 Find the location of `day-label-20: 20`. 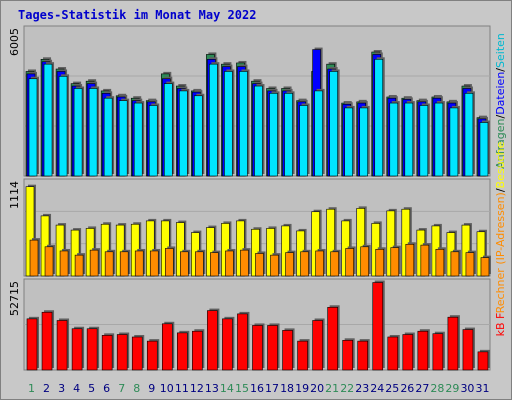

day-label-20: 20 is located at coordinates (317, 388).